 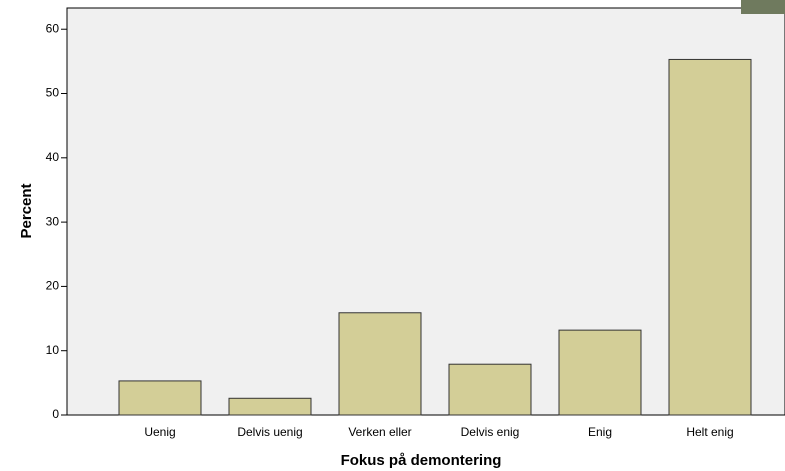 I want to click on x-tick-label: Helt enig, so click(x=709, y=432).